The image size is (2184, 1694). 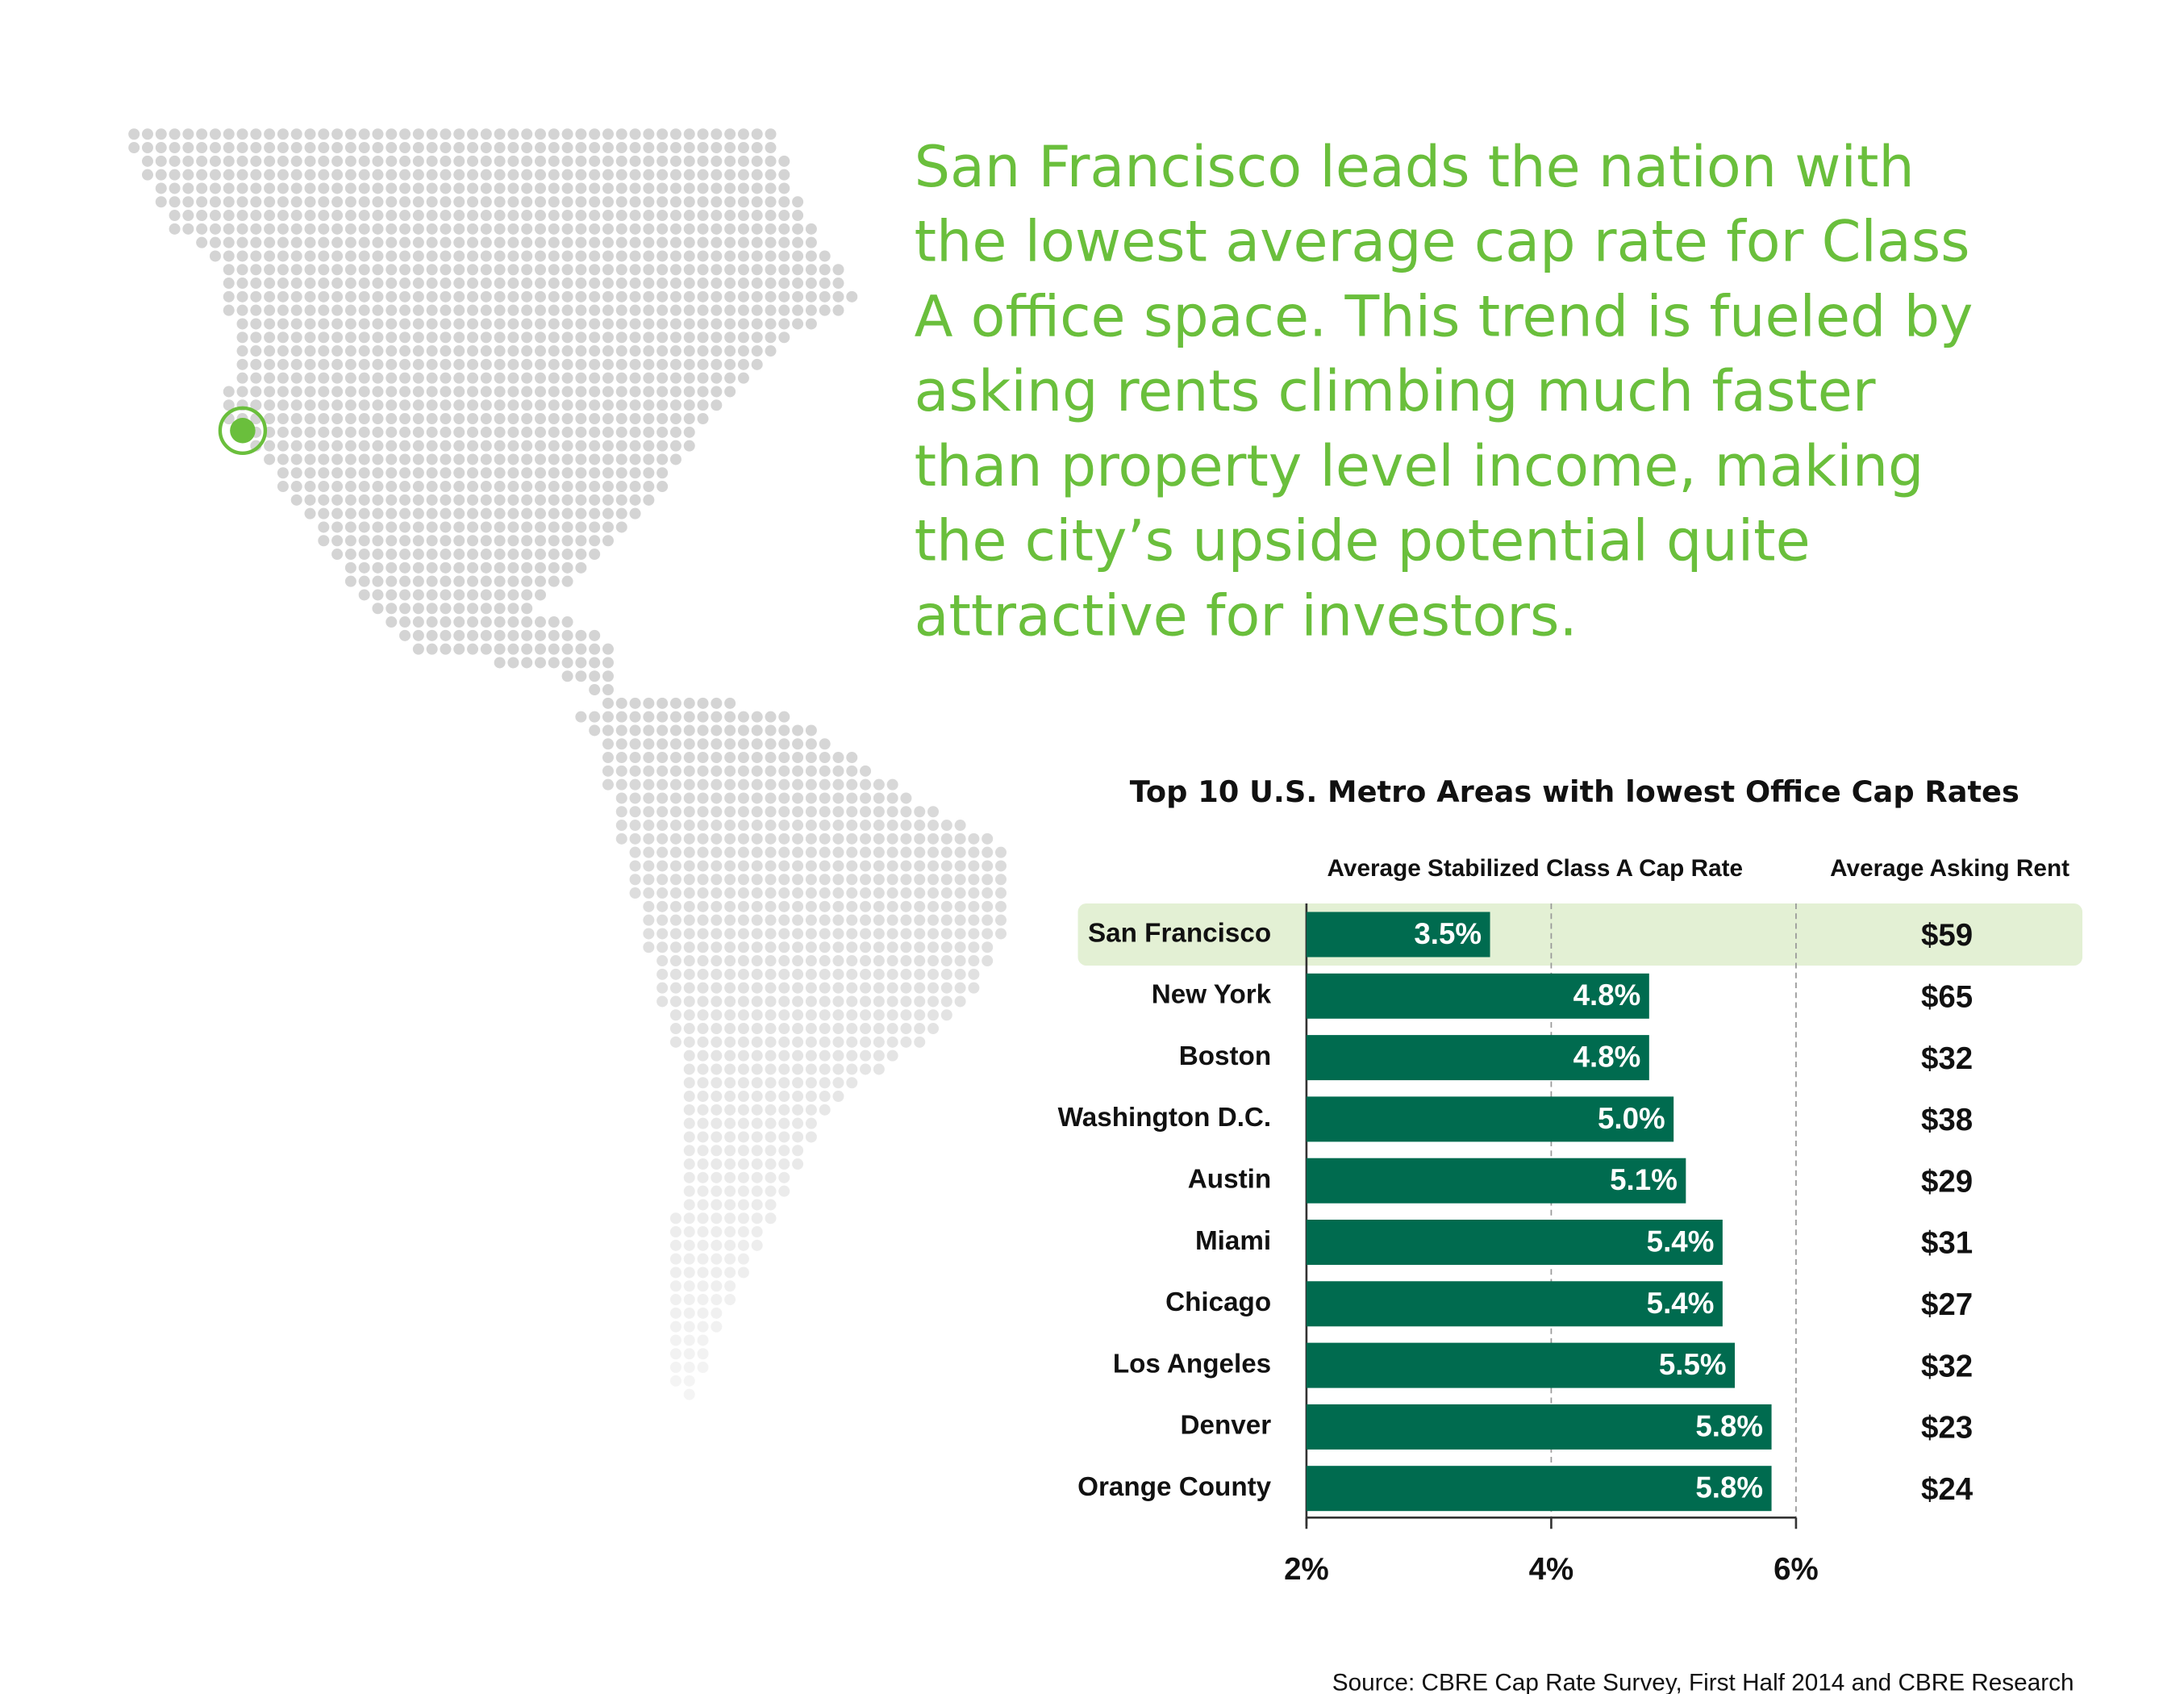 I want to click on category-label: Miami, so click(x=1233, y=1241).